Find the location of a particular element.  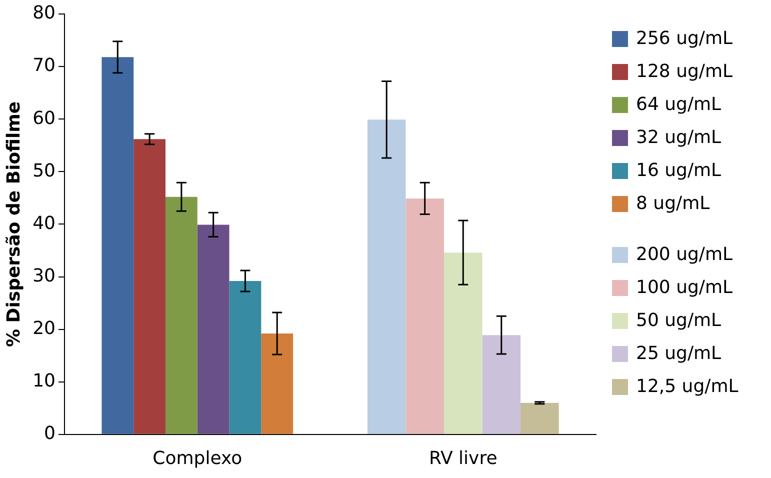

legend-label: 50 ug/mL is located at coordinates (679, 320).